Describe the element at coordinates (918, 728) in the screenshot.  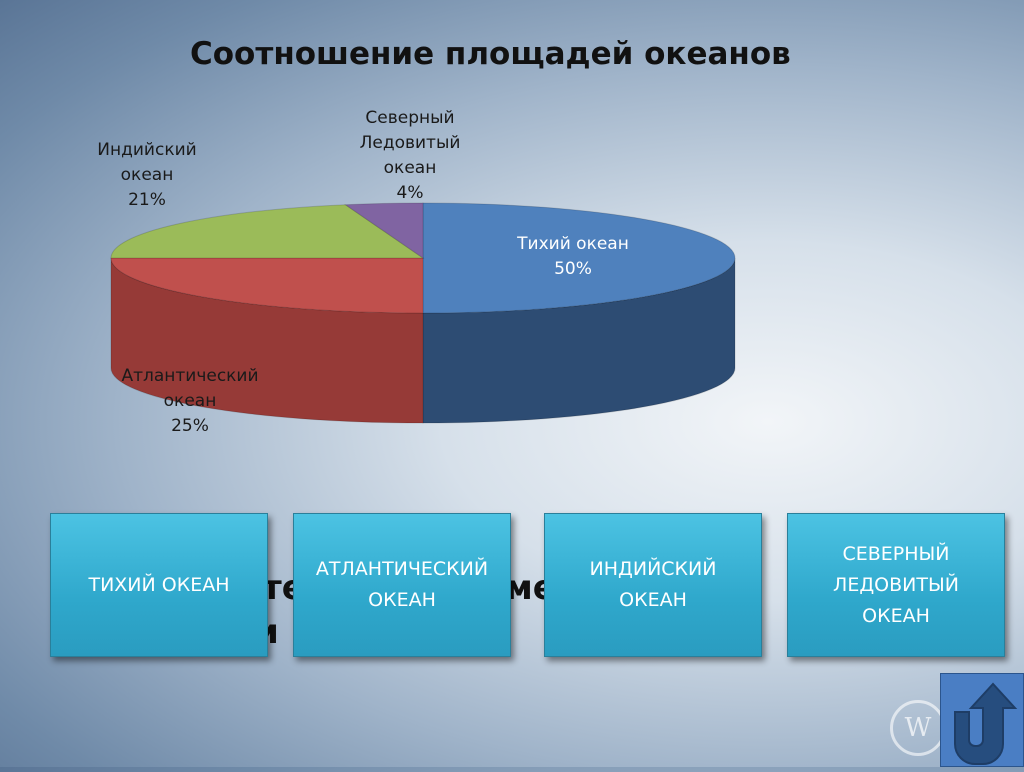
I see `watermark-logo: W` at that location.